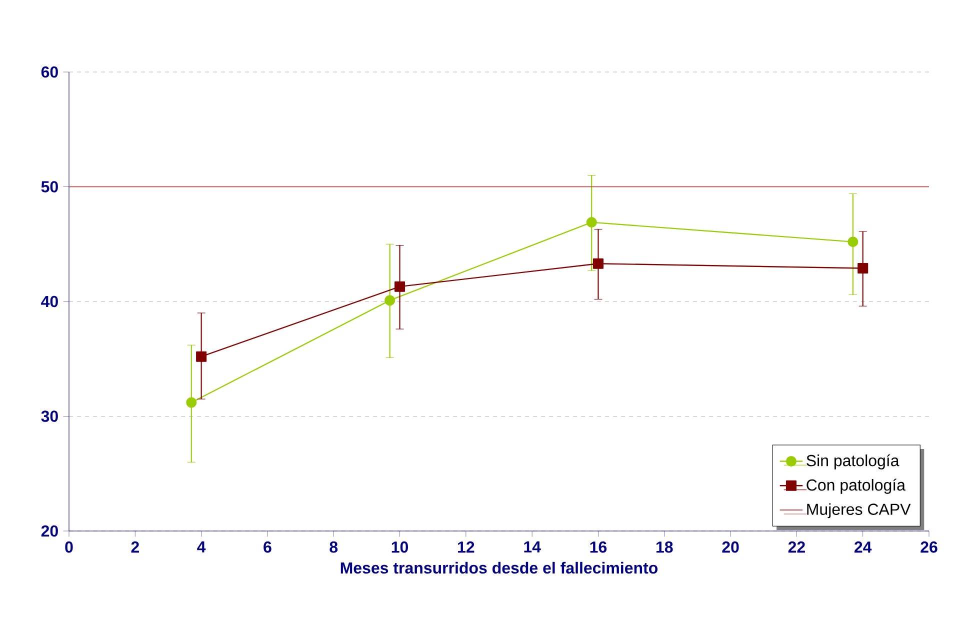 The image size is (975, 626). What do you see at coordinates (499, 568) in the screenshot?
I see `x-axis-title: Meses transurridos desde el fallecimiento` at bounding box center [499, 568].